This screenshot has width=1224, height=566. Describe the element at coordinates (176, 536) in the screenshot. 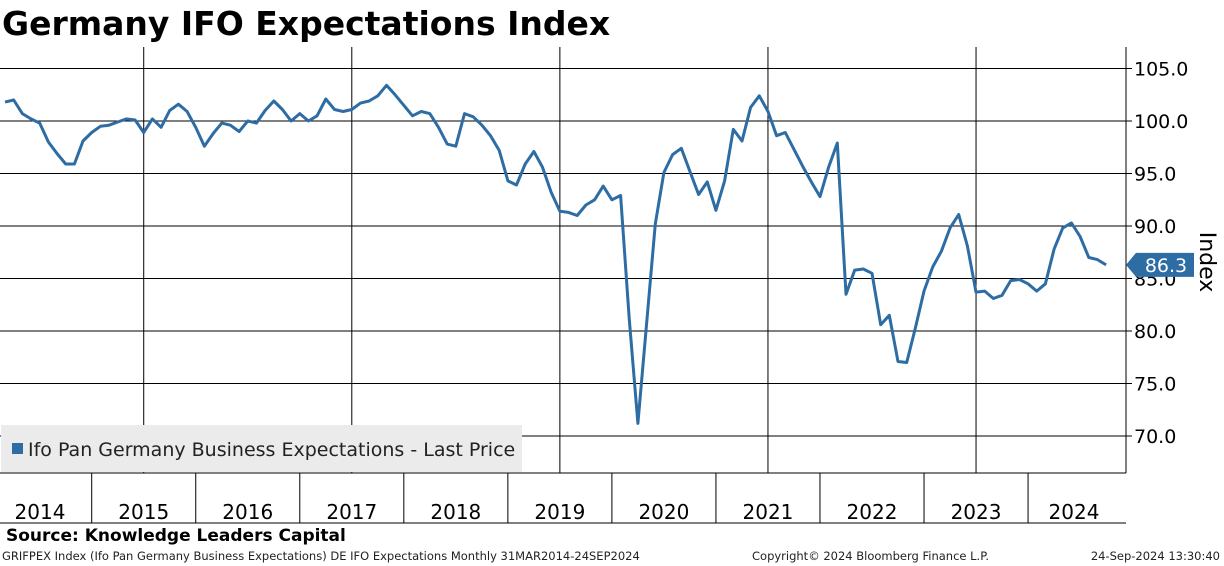

I see `source-note: Source: Knowledge Leaders Capital` at that location.